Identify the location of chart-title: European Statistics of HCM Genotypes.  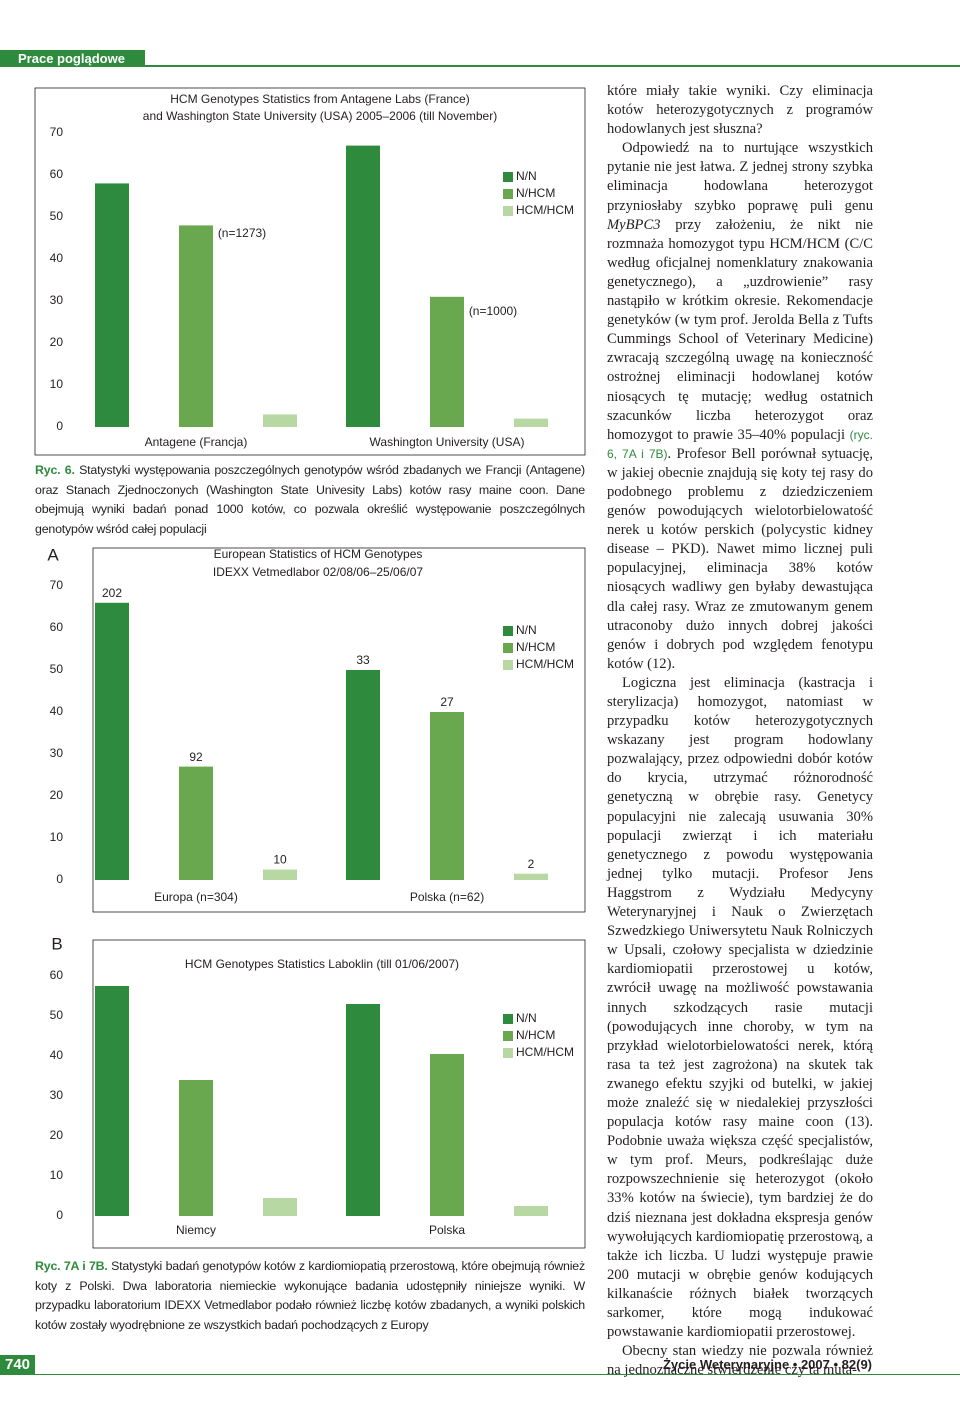
(318, 554).